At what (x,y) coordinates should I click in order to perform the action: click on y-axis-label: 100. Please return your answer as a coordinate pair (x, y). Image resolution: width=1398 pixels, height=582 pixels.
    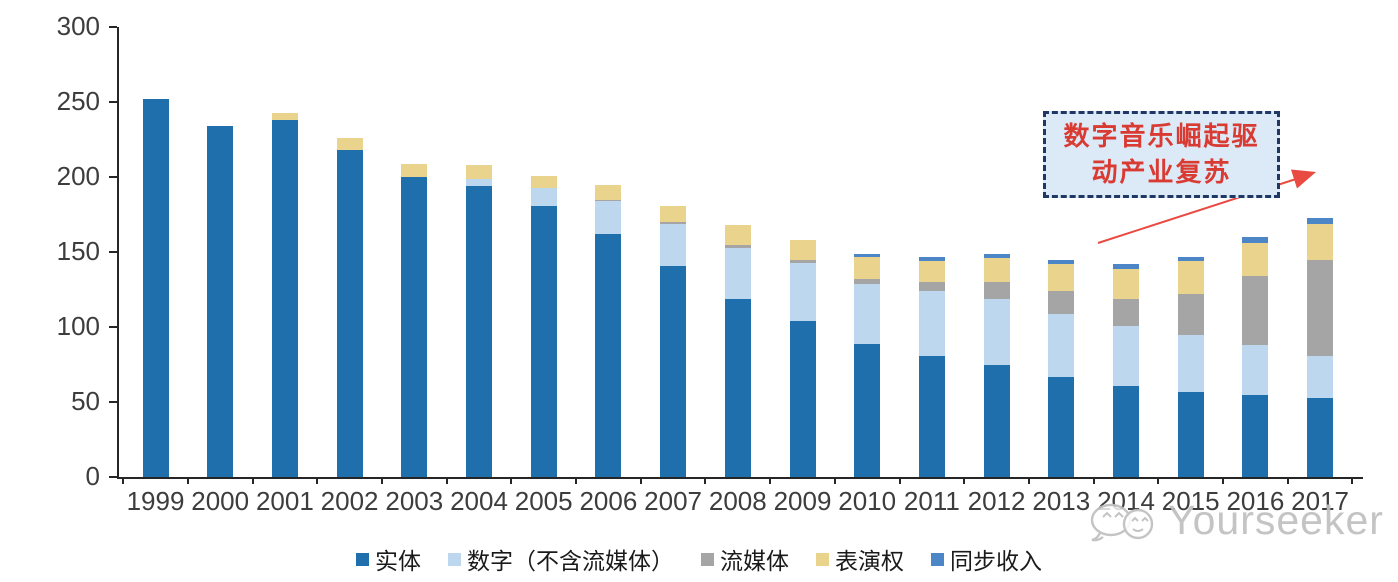
    Looking at the image, I should click on (78, 326).